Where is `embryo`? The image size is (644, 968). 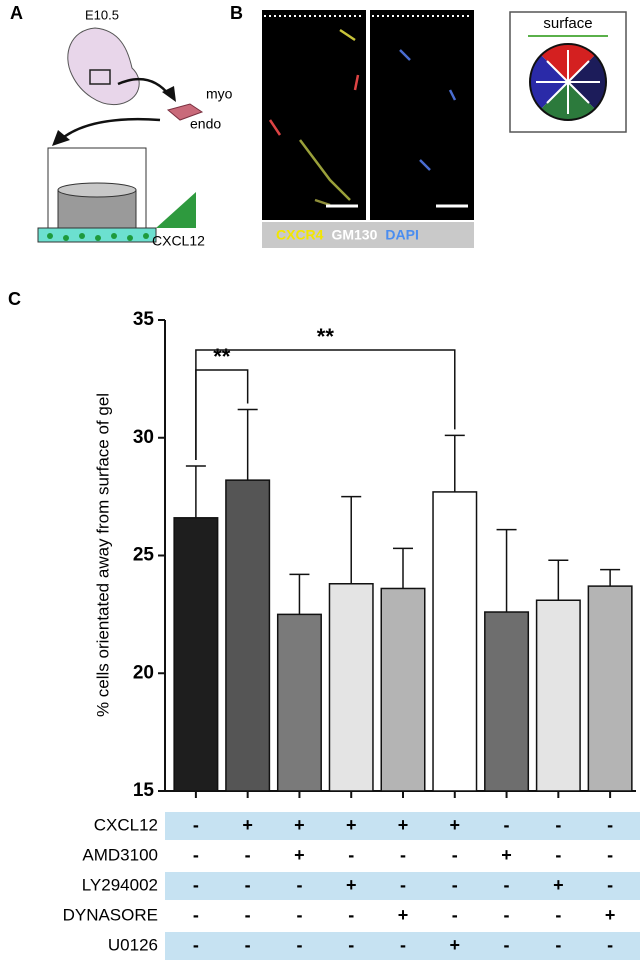 embryo is located at coordinates (103, 66).